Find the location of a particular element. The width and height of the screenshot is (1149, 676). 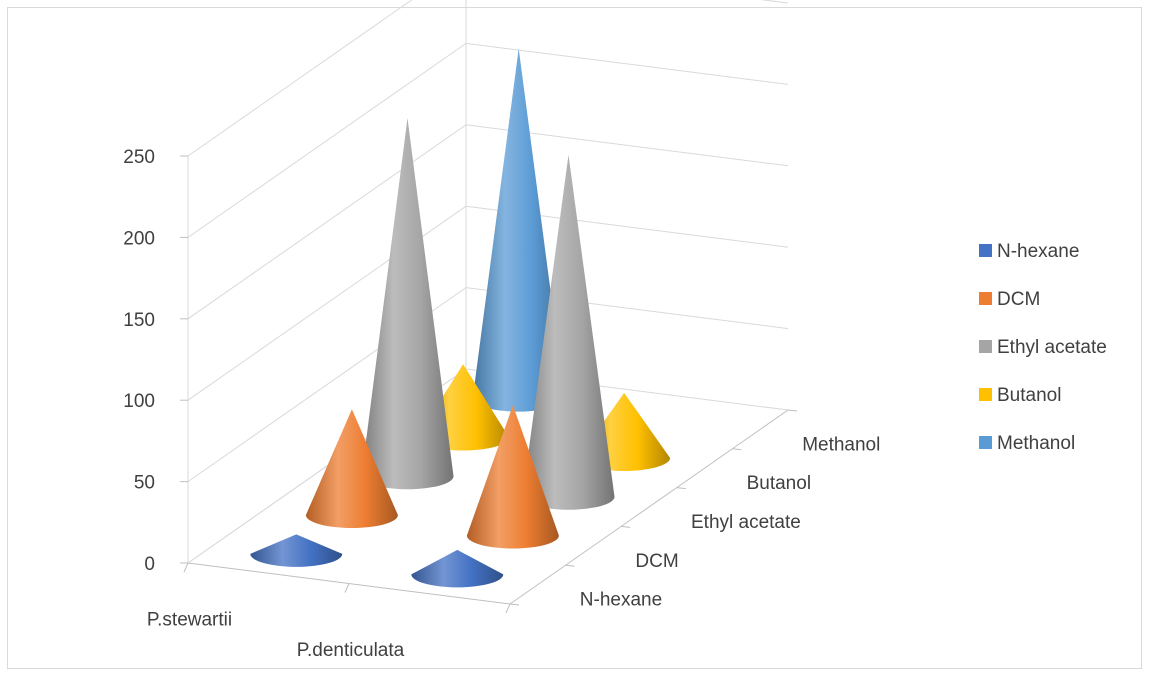

cone-n-hexane-p-stewartii is located at coordinates (296, 550).